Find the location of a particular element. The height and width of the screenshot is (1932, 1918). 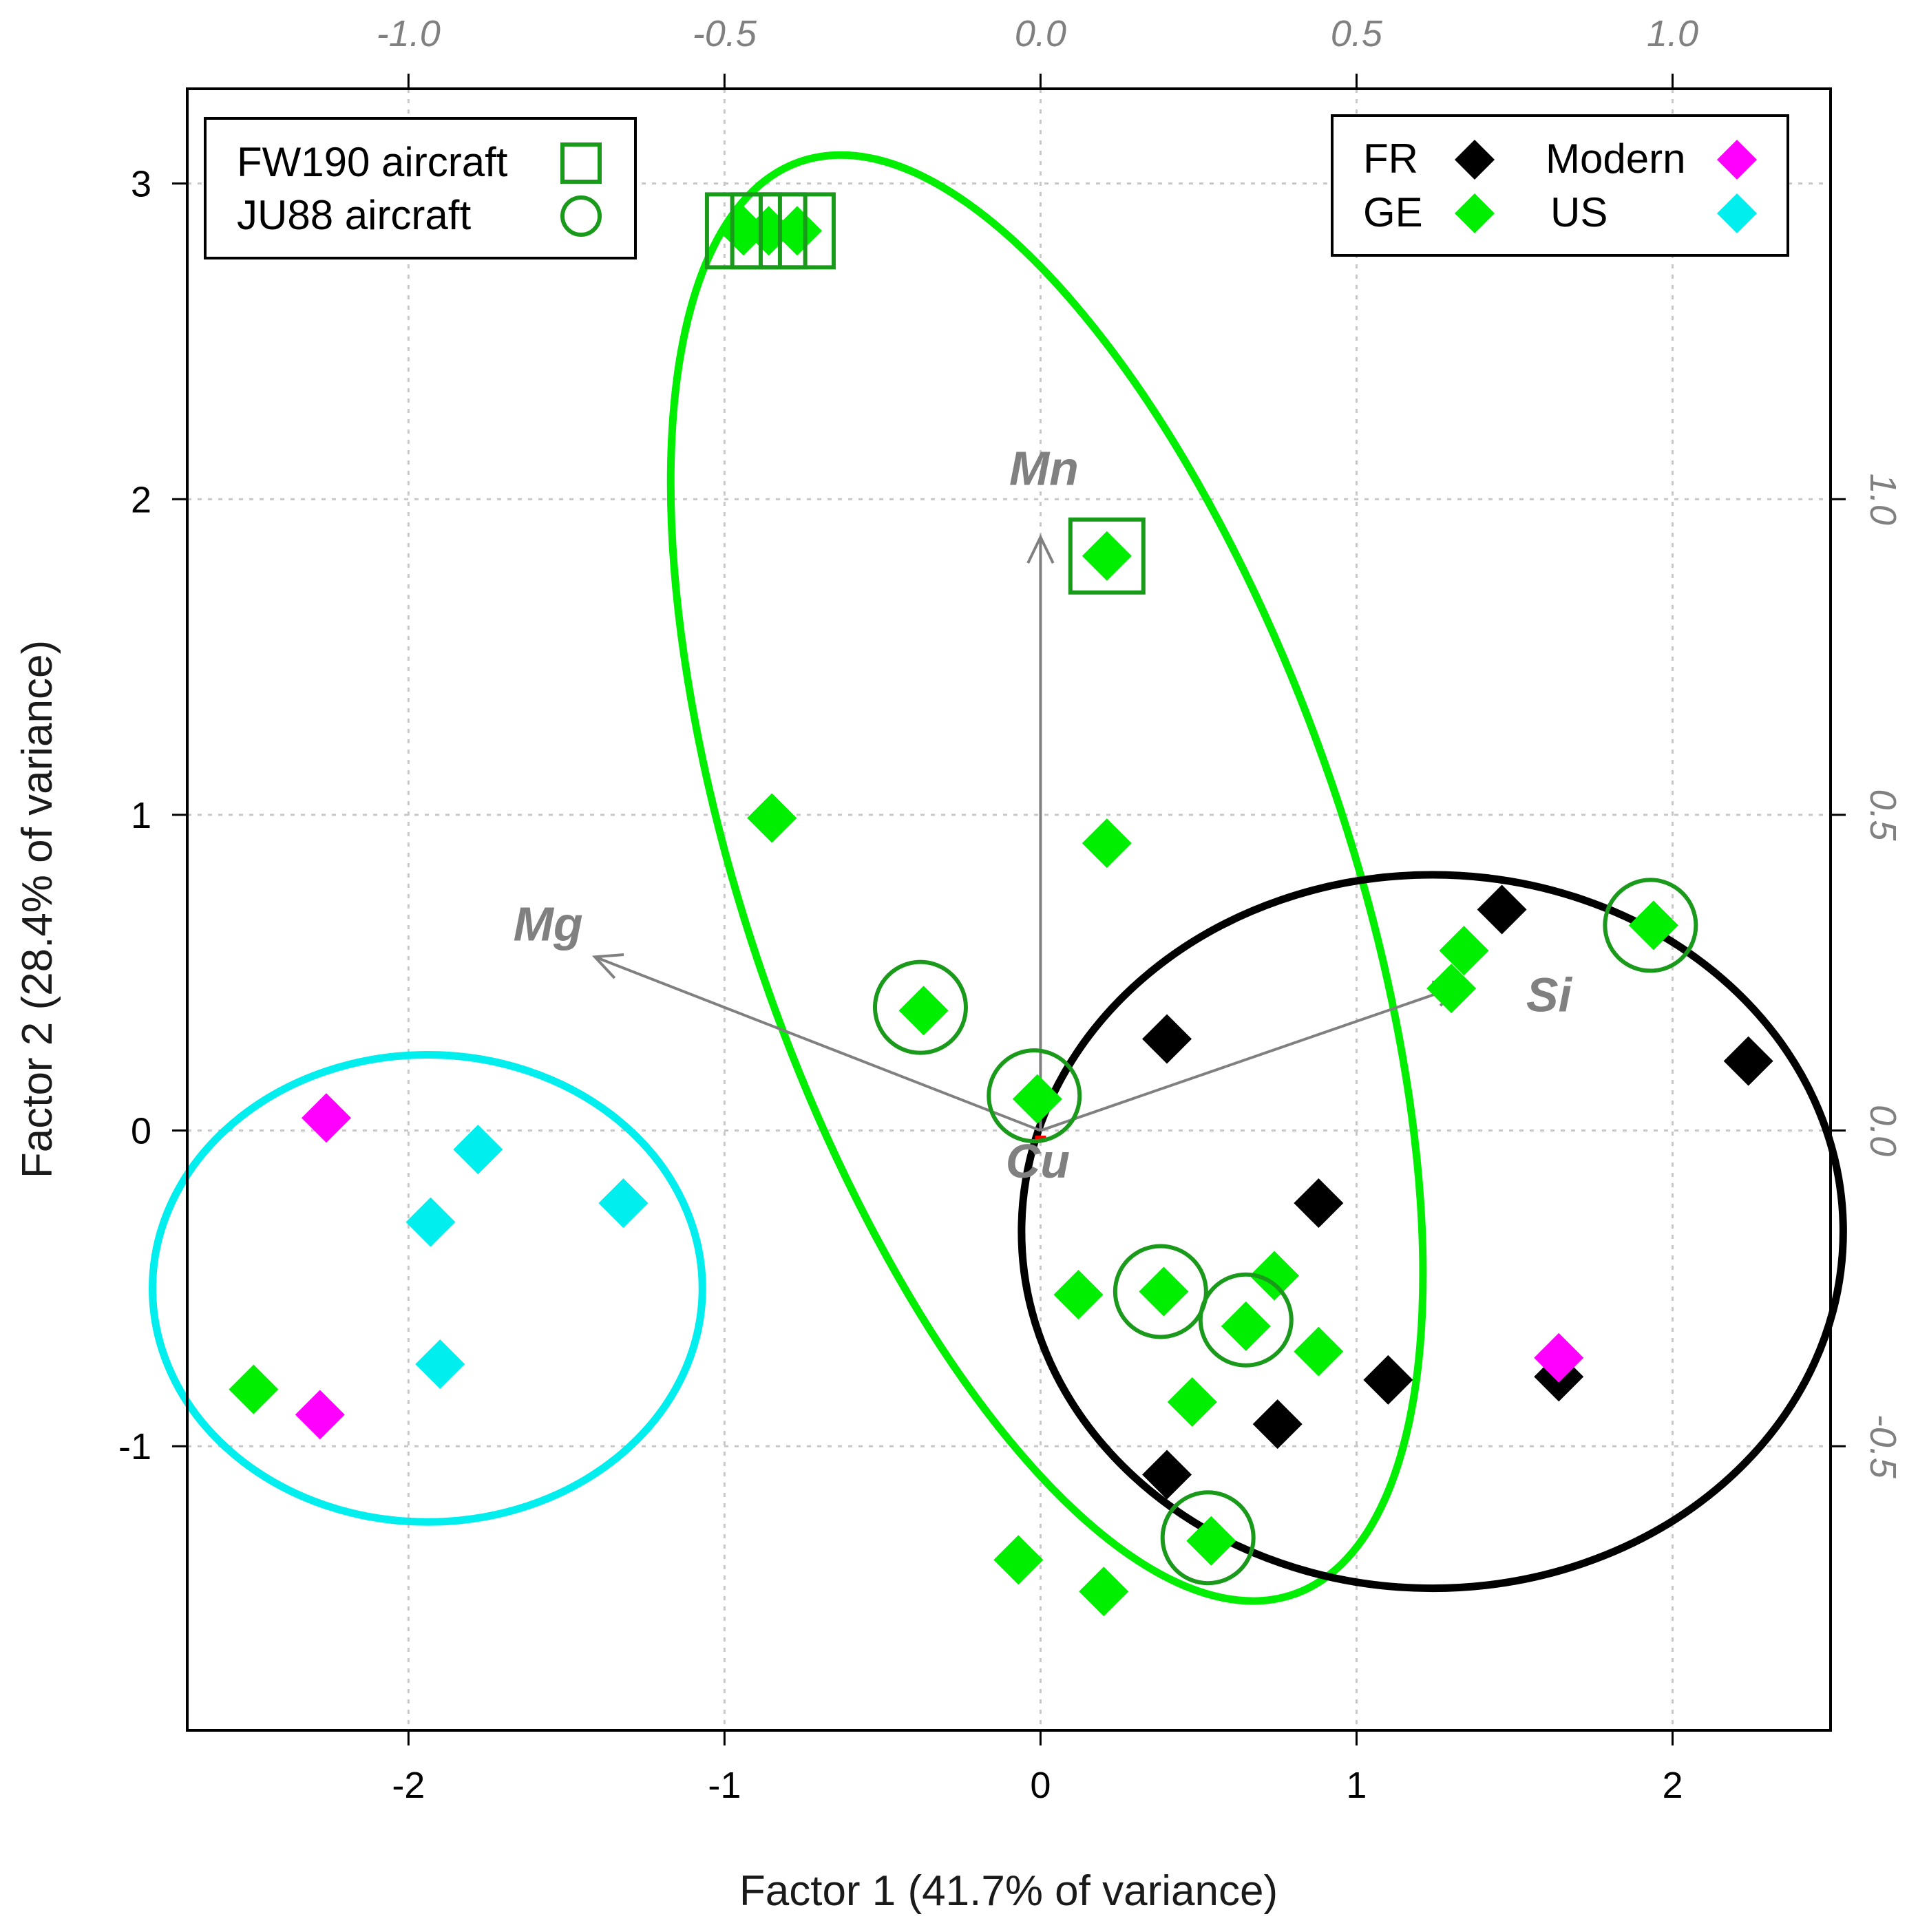

legend-diamond-fr is located at coordinates (1475, 160).